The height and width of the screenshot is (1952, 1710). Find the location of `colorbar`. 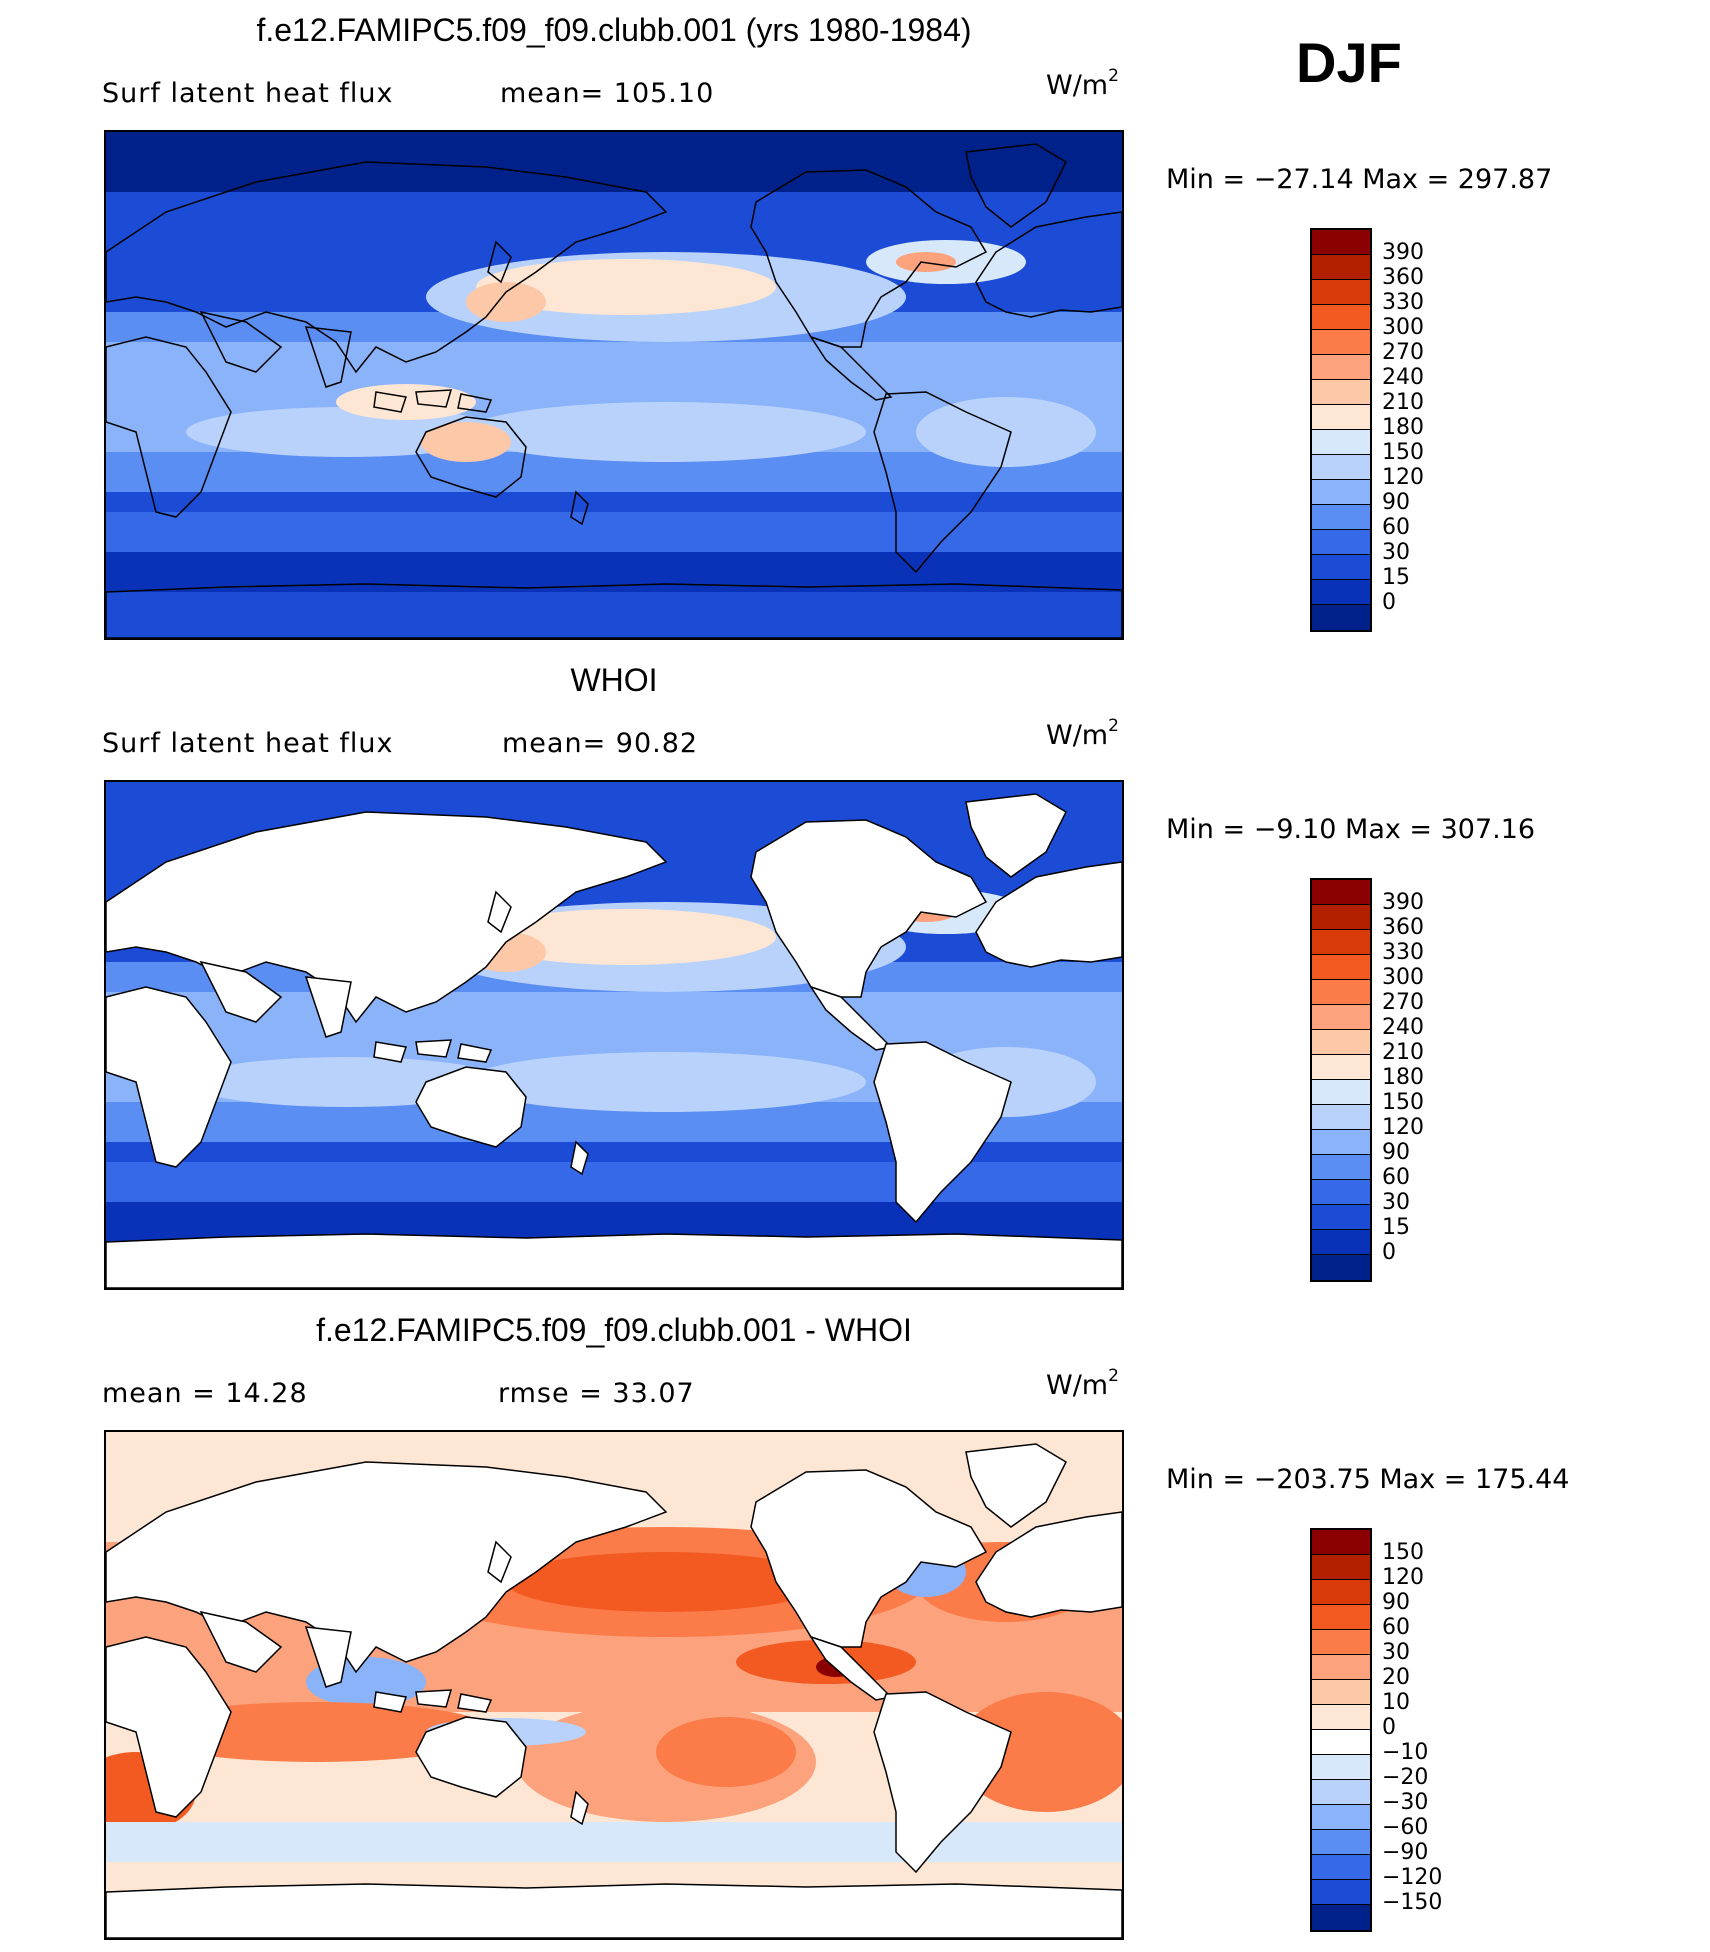

colorbar is located at coordinates (1341, 430).